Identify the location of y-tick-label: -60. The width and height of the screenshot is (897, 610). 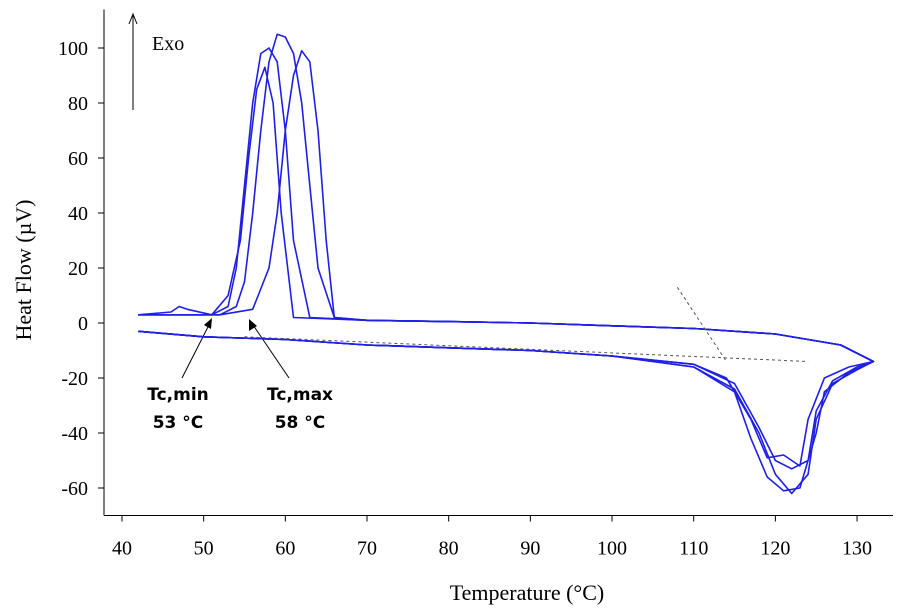
(74, 489).